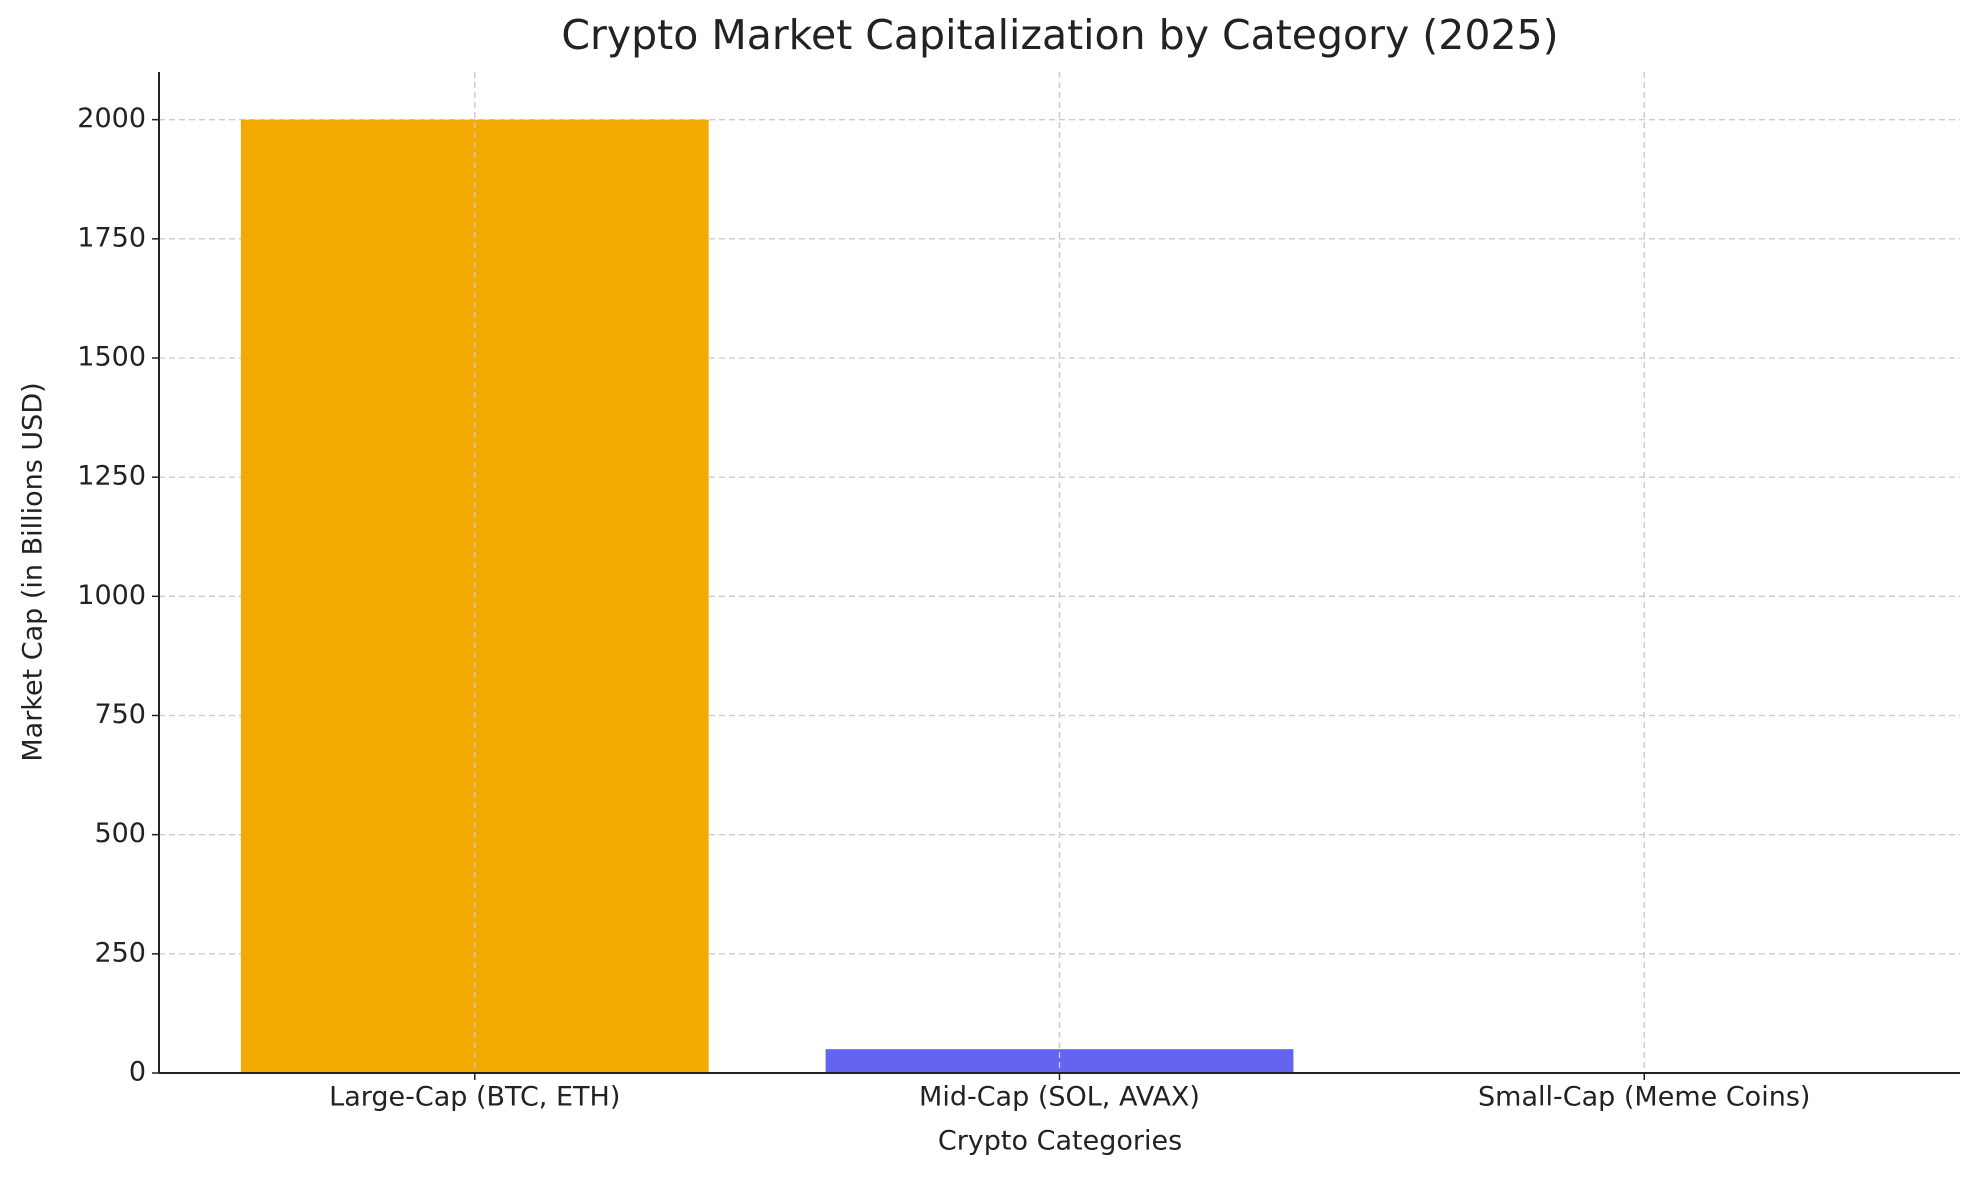 The width and height of the screenshot is (1979, 1180). Describe the element at coordinates (120, 952) in the screenshot. I see `y-tick-label: 250` at that location.